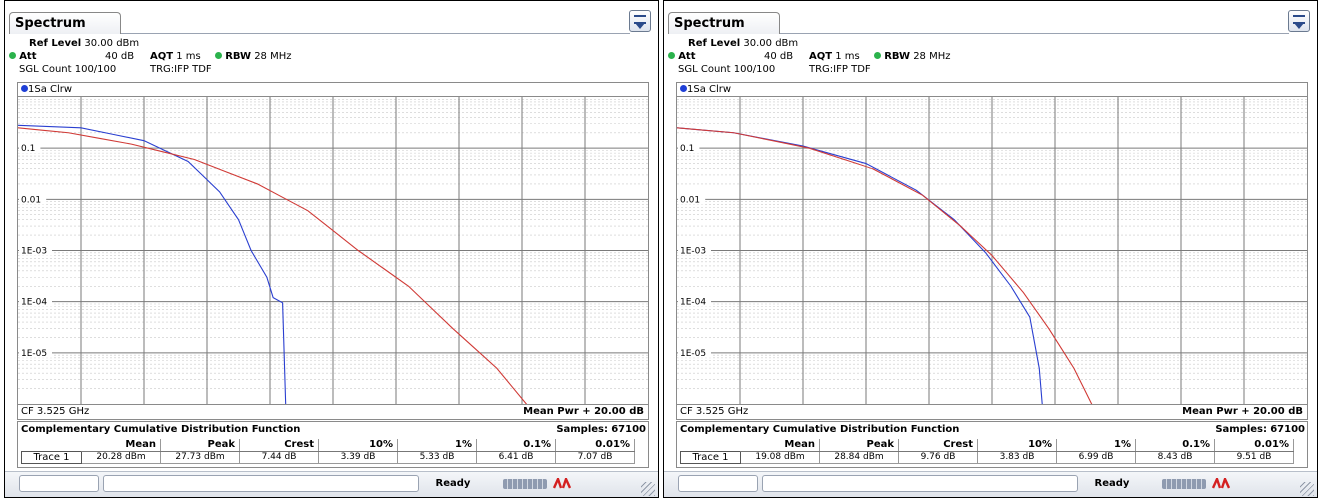 Image resolution: width=1322 pixels, height=498 pixels. I want to click on table-cell: 6.99 dB, so click(1096, 457).